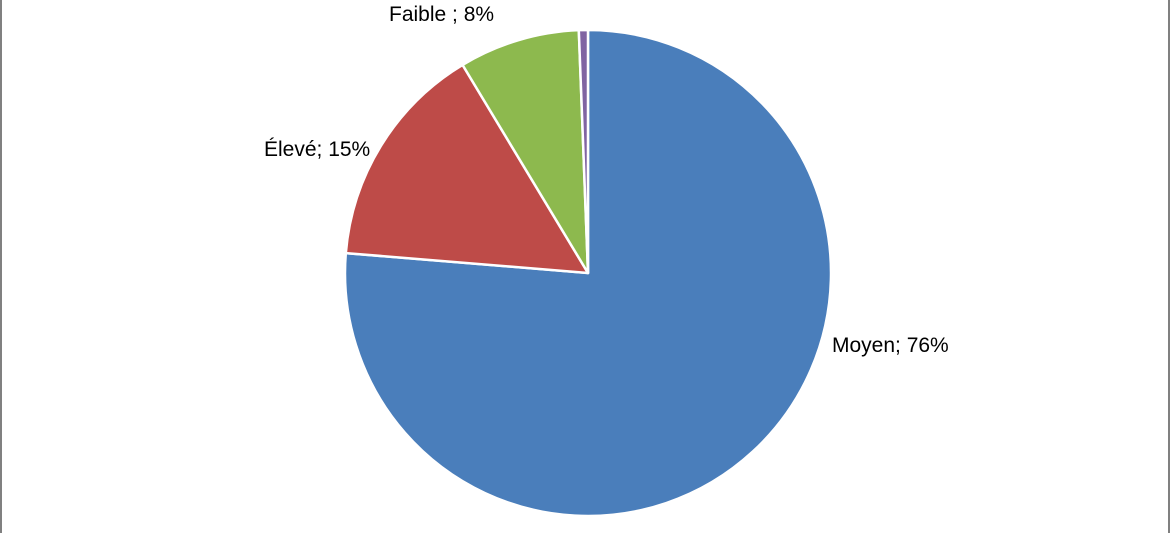  What do you see at coordinates (442, 14) in the screenshot?
I see `data-label-faible: Faible ; 8%` at bounding box center [442, 14].